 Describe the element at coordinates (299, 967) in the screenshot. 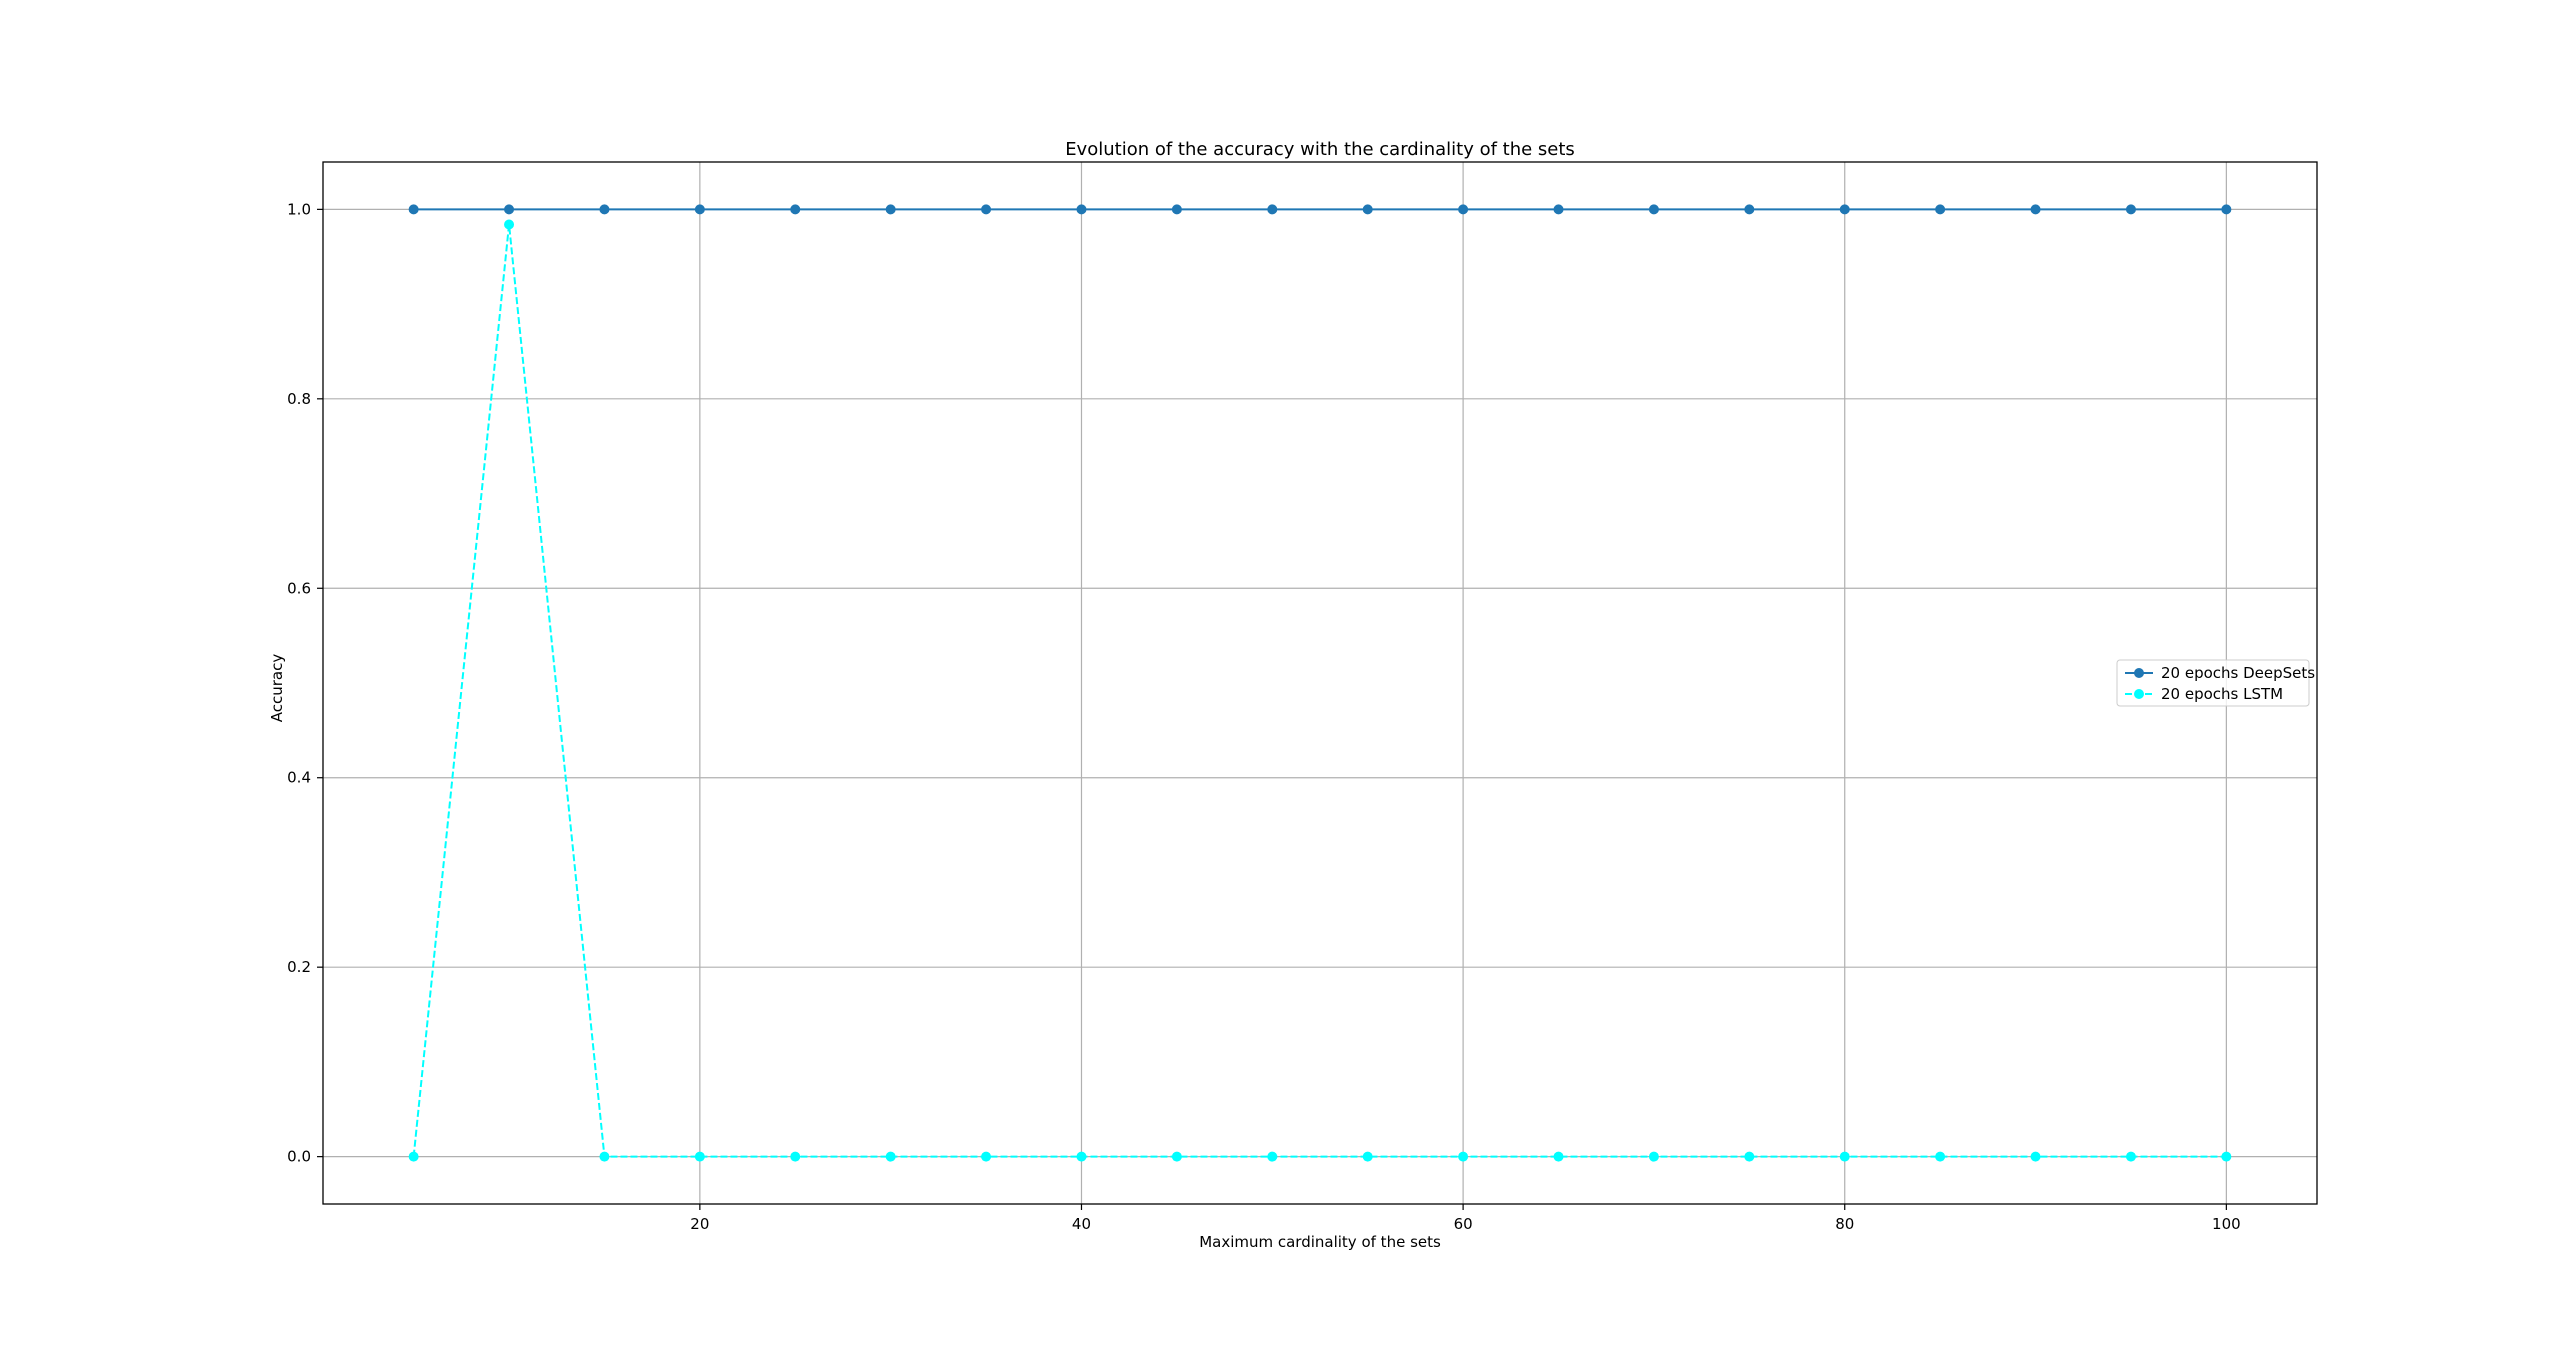

I see `y-tick-label: 0.2` at that location.